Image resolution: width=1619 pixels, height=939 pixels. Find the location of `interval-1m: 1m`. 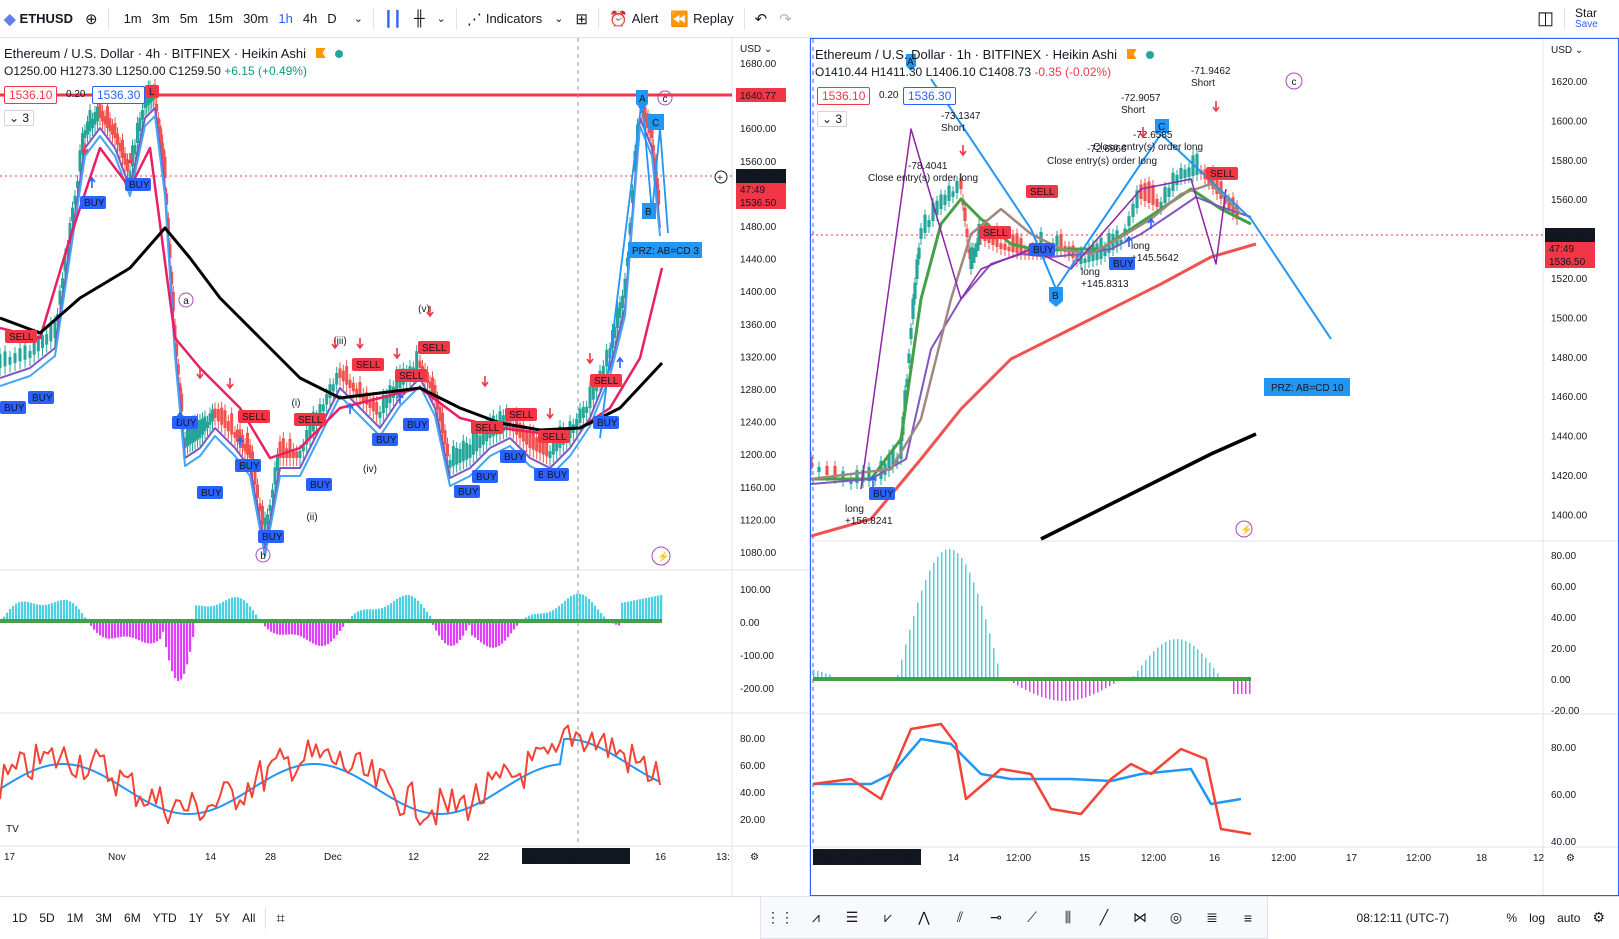

interval-1m: 1m is located at coordinates (132, 18).